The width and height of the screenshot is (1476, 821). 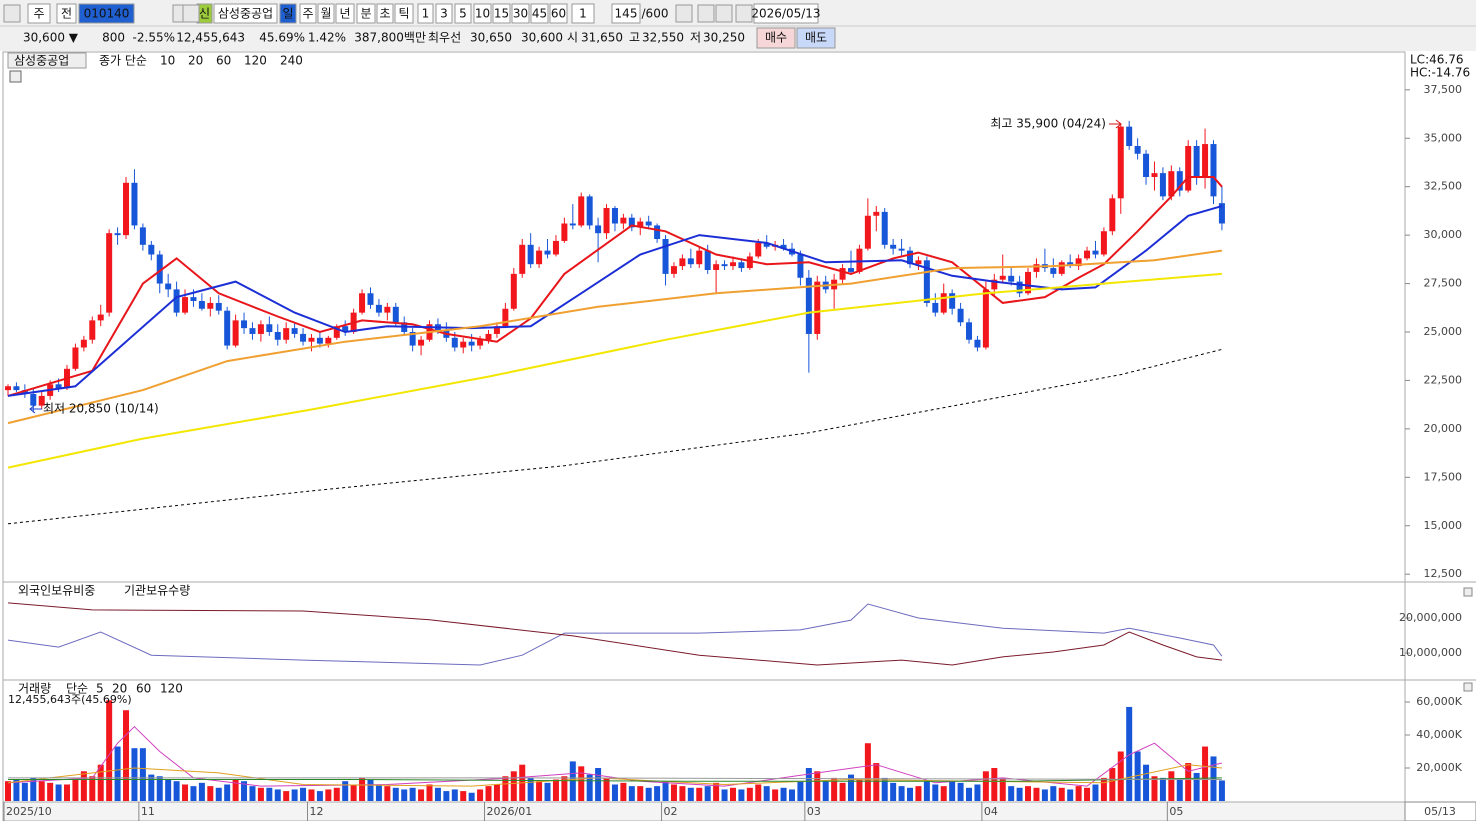 I want to click on toolbar-label: 15, so click(x=501, y=14).